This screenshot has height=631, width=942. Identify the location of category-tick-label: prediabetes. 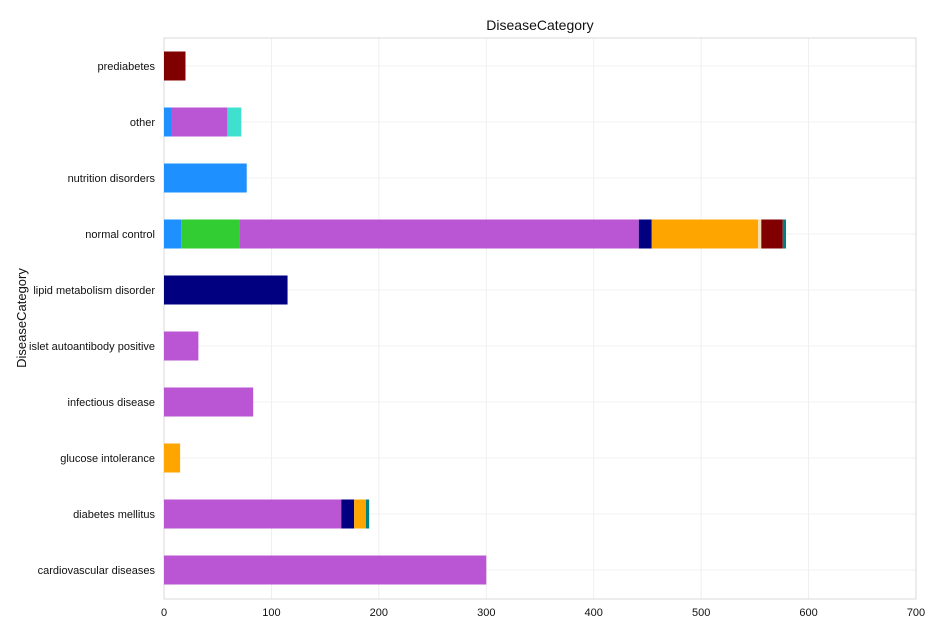
(127, 67).